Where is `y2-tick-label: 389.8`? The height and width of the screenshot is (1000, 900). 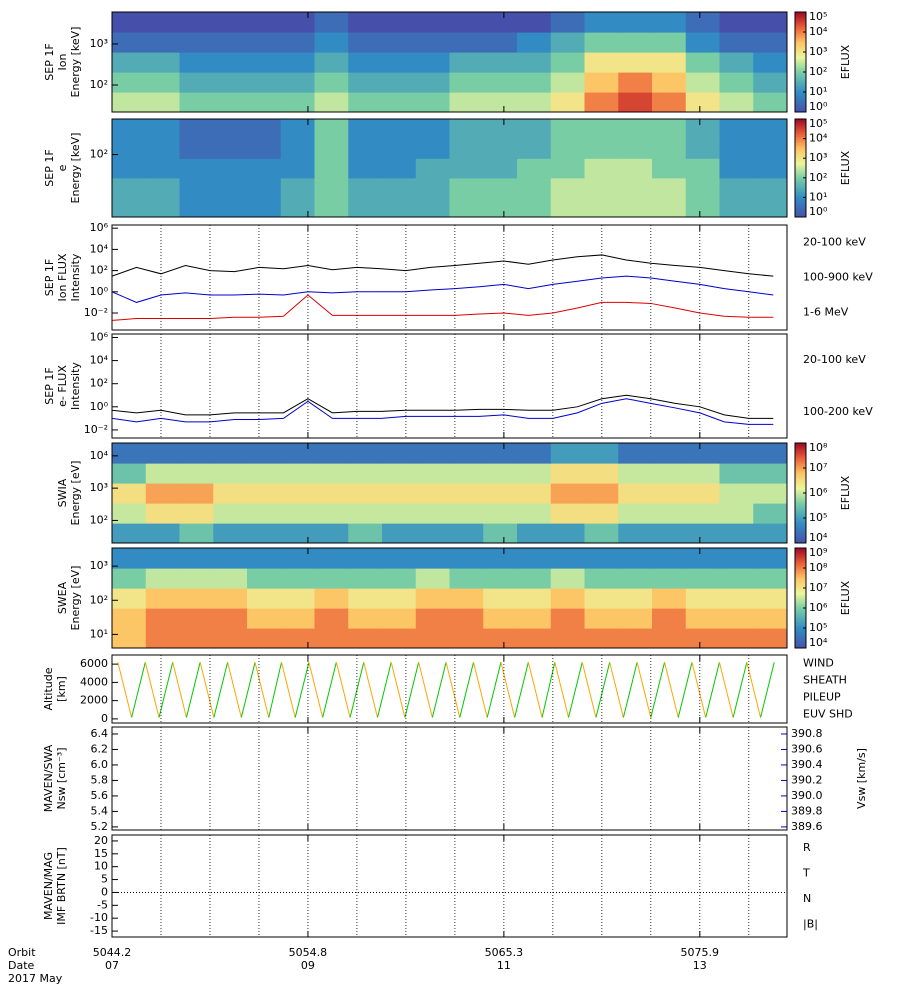
y2-tick-label: 389.8 is located at coordinates (807, 810).